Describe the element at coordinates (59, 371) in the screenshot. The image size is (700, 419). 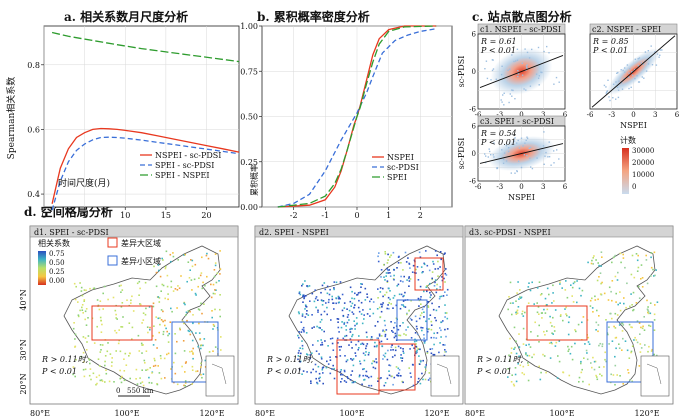
I see `map-p-text: P < 0.01` at that location.